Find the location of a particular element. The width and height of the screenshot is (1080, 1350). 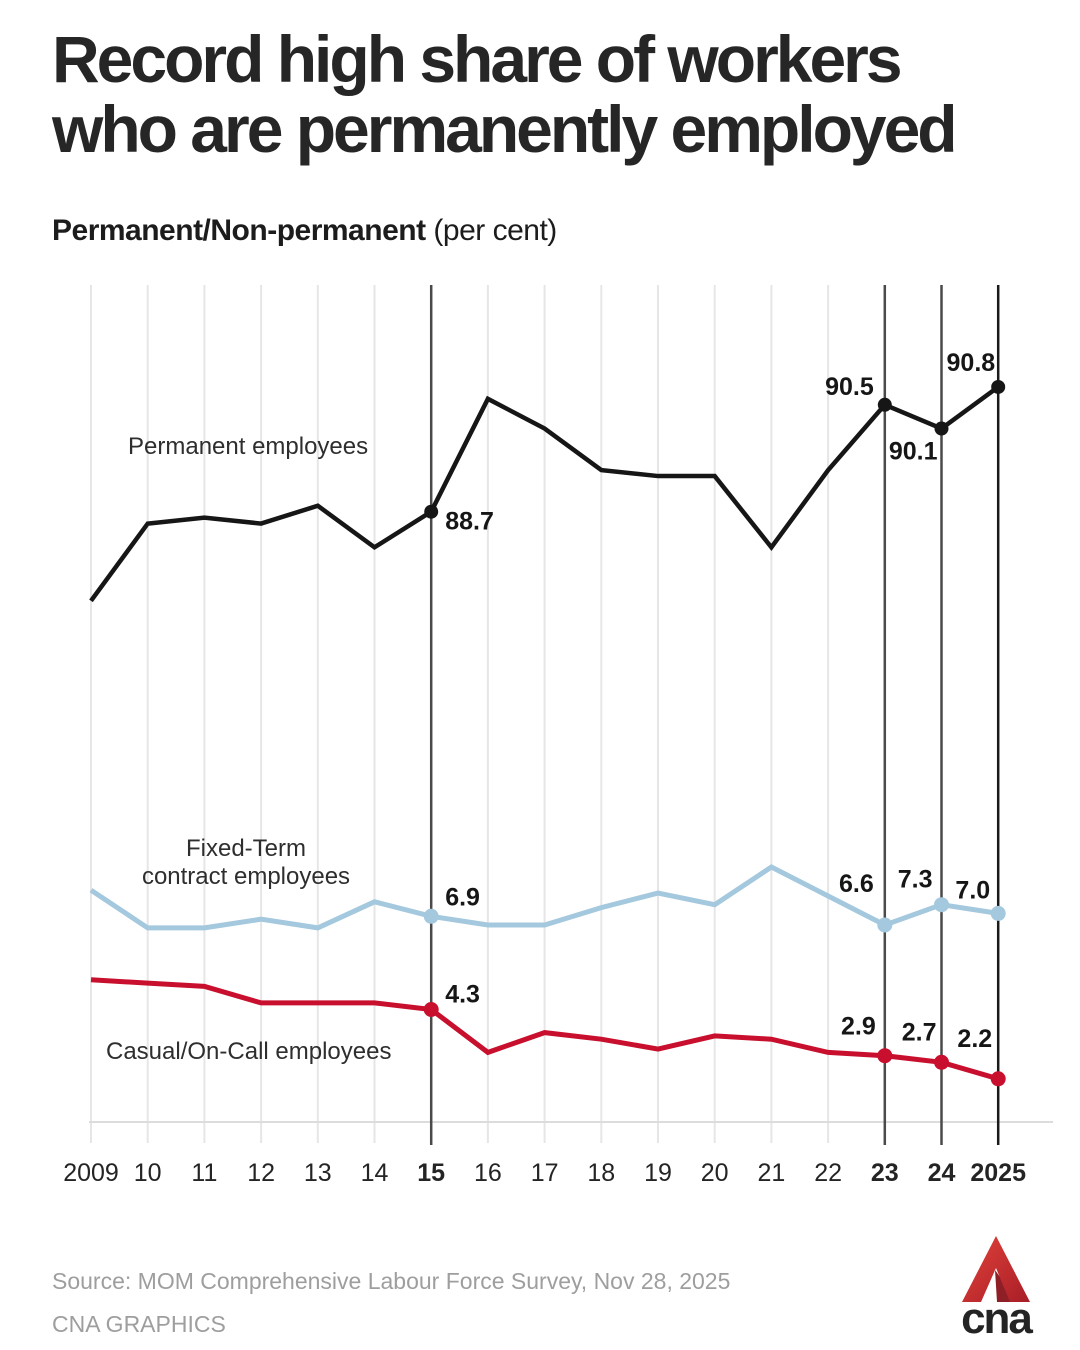

value-label-2023: 6.6 is located at coordinates (856, 884).